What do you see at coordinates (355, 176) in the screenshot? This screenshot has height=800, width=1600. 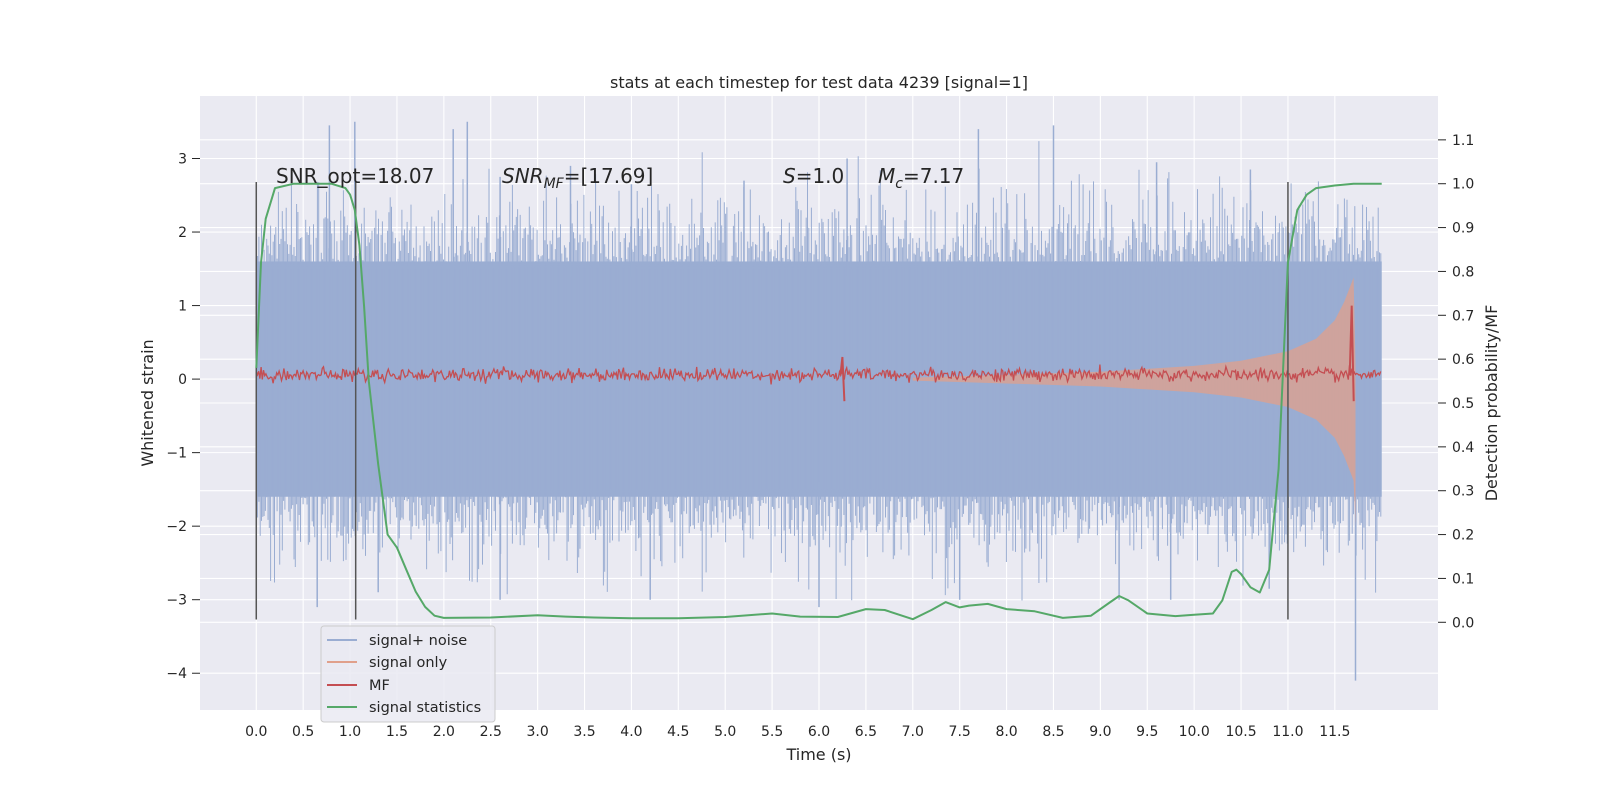 I see `annotation-snr-opt: SNR_opt=18.07` at bounding box center [355, 176].